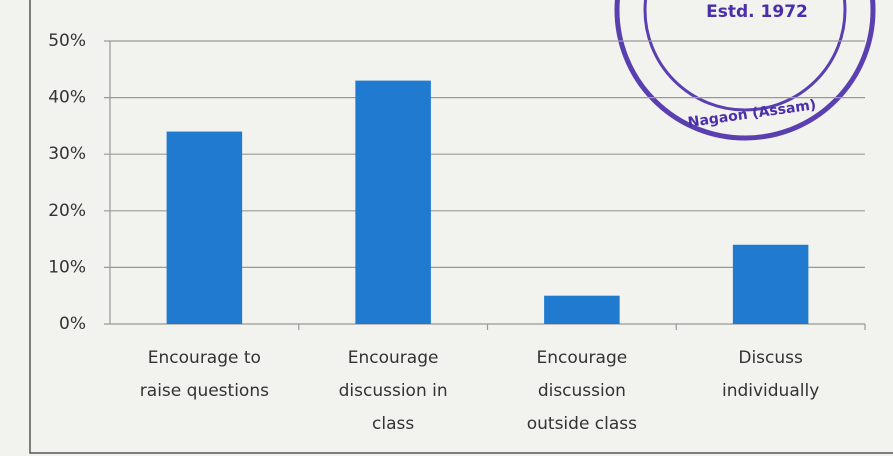 The width and height of the screenshot is (893, 456). Describe the element at coordinates (770, 358) in the screenshot. I see `x-tick-label: Discuss` at that location.